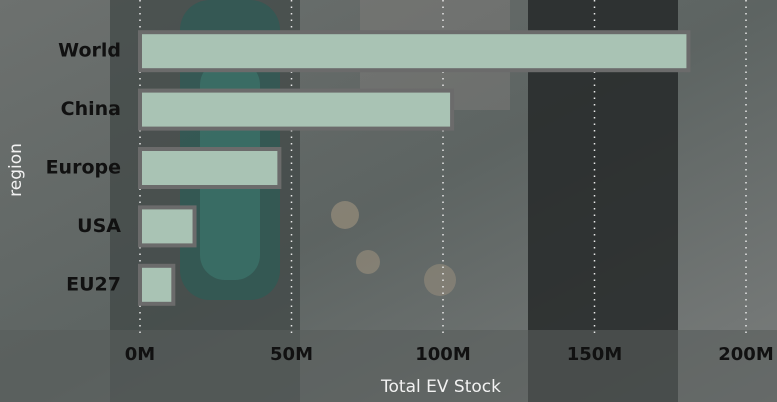  I want to click on y-tick-label: EU27, so click(93, 284).